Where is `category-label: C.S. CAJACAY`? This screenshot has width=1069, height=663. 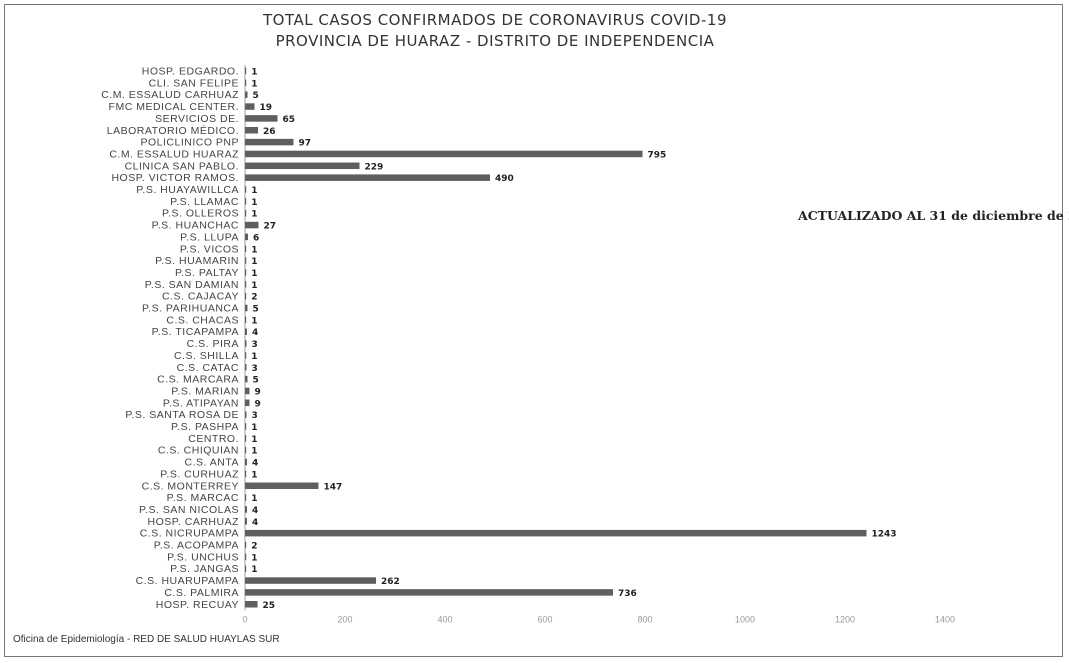
category-label: C.S. CAJACAY is located at coordinates (200, 297).